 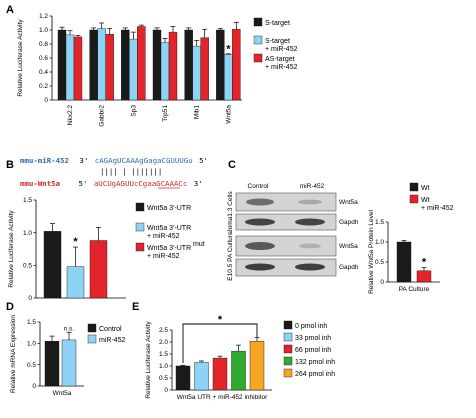 I want to click on target-label: mmu-Wnt5a, so click(x=40, y=183).